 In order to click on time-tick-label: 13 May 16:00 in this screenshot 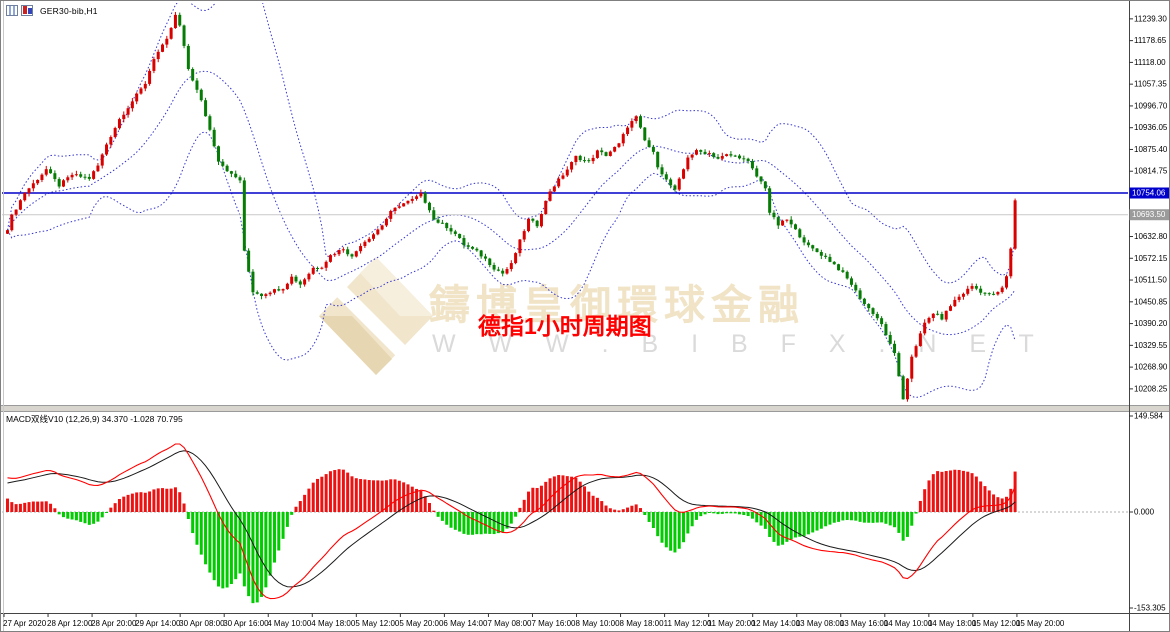, I will do `click(864, 623)`.